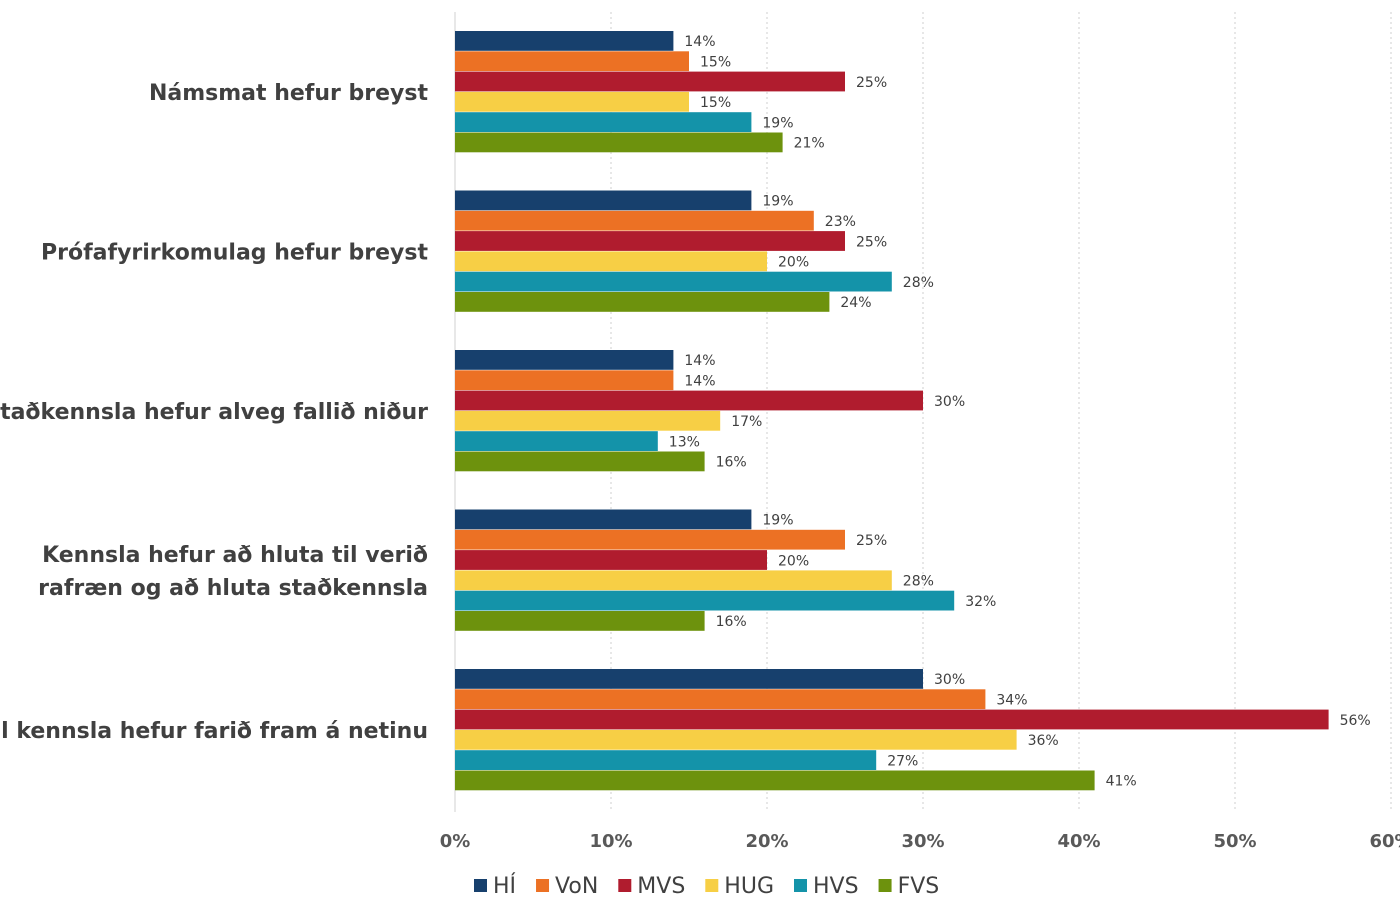  Describe the element at coordinates (712, 885) in the screenshot. I see `legend-swatch-hug` at that location.